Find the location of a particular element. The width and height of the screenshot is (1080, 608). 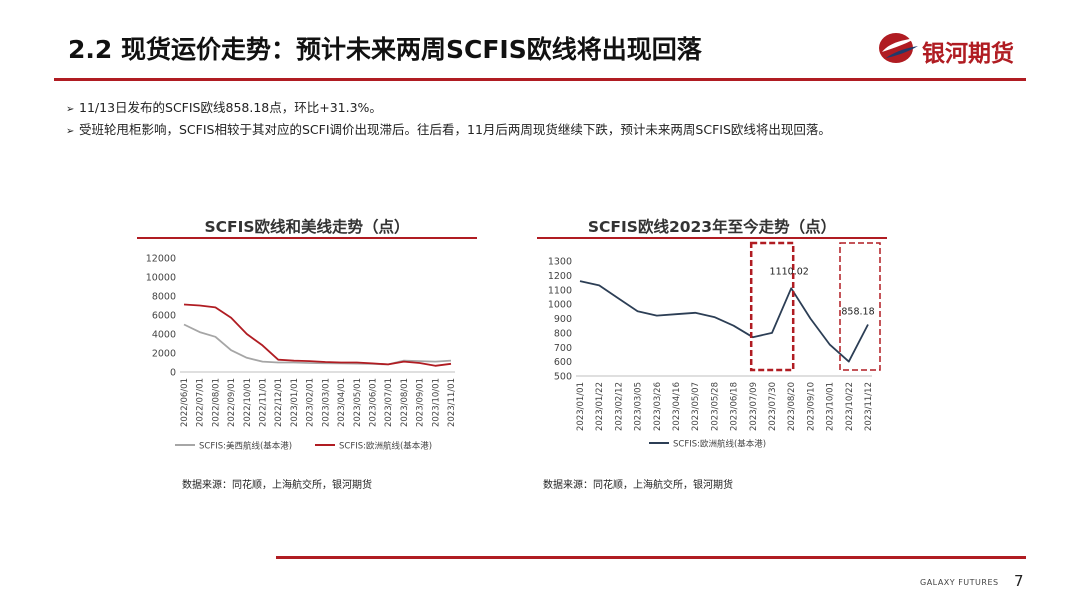

y-tick-label: 500 is located at coordinates (563, 377).